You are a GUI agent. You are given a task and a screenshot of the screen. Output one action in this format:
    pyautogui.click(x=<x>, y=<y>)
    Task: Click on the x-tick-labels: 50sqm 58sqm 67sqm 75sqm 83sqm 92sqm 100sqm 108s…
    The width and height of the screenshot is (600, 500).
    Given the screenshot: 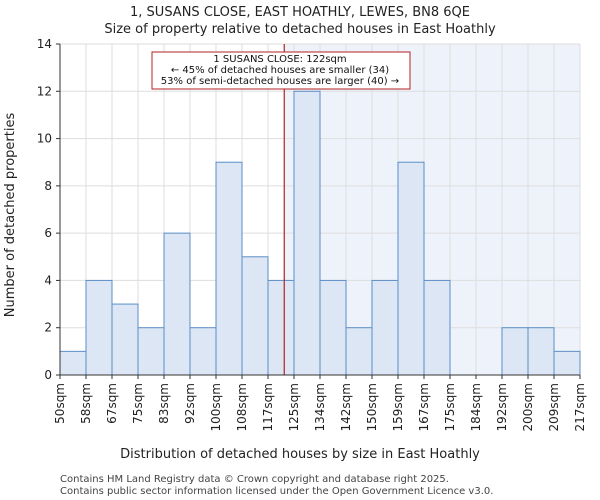 What is the action you would take?
    pyautogui.click(x=320, y=407)
    